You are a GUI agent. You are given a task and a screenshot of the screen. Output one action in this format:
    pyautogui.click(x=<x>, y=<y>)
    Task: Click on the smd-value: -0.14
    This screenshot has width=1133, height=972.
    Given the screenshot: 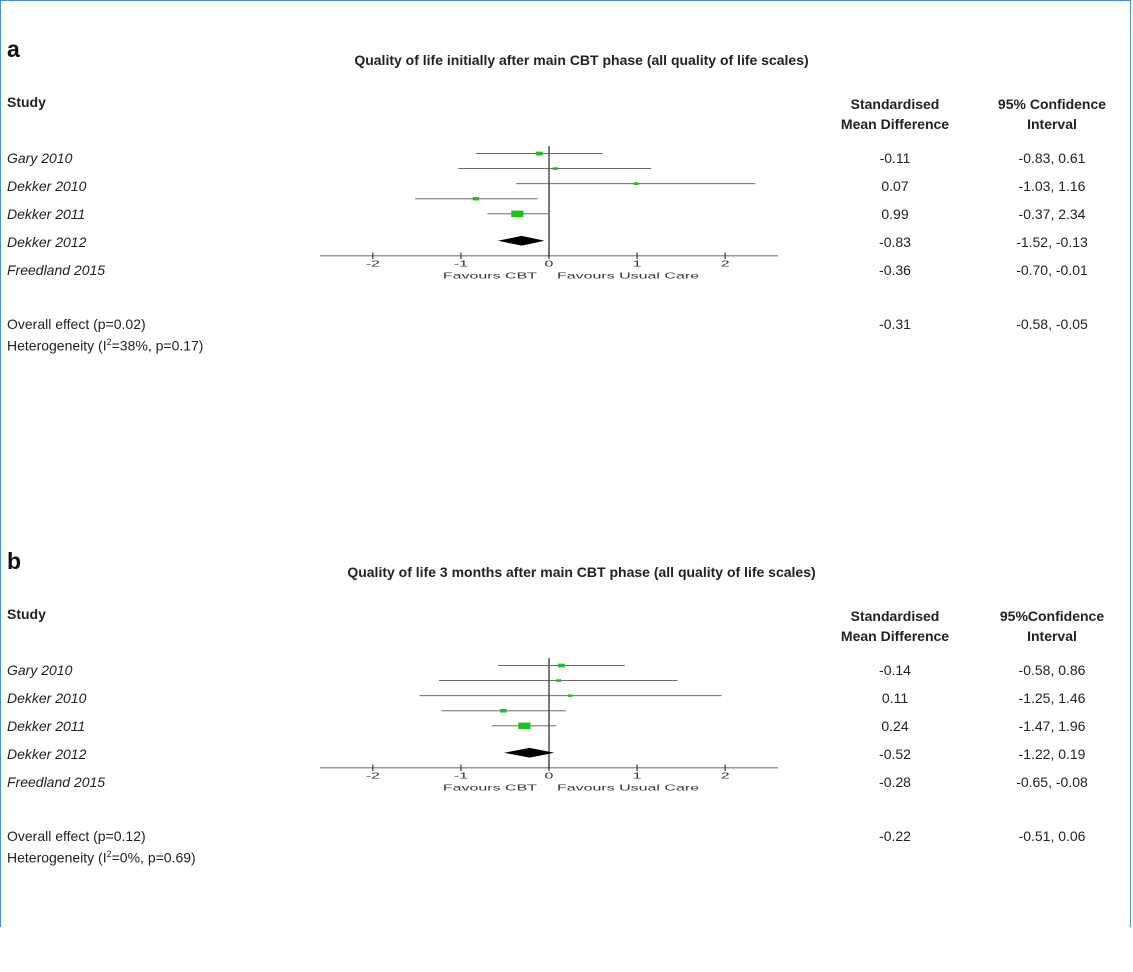 What is the action you would take?
    pyautogui.click(x=895, y=670)
    